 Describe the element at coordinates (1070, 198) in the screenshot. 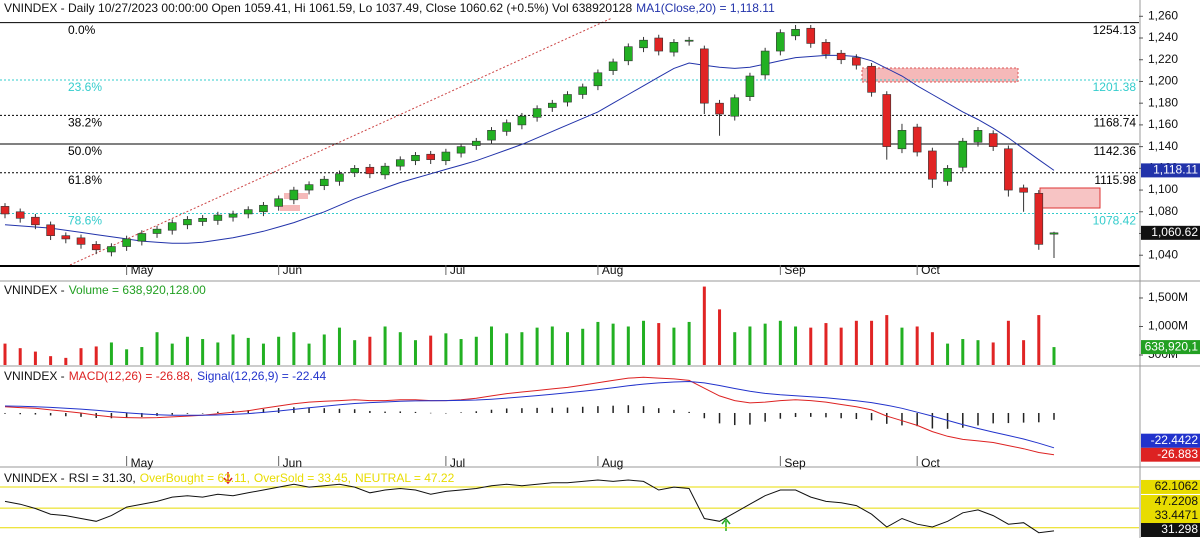

I see `zone-box` at that location.